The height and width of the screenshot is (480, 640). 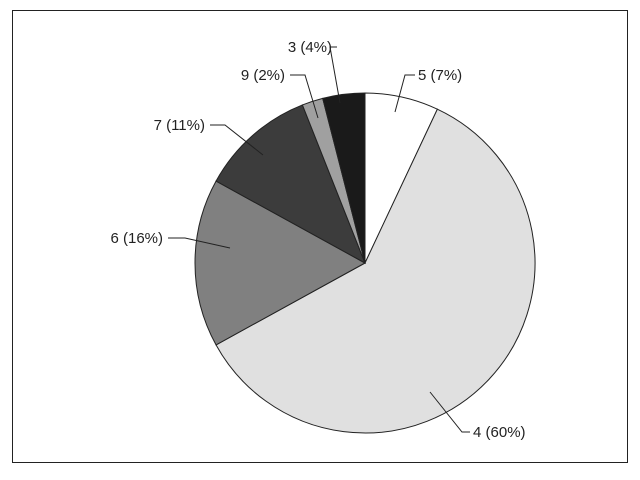 I want to click on slice-label-4: 4 (60%), so click(x=499, y=432).